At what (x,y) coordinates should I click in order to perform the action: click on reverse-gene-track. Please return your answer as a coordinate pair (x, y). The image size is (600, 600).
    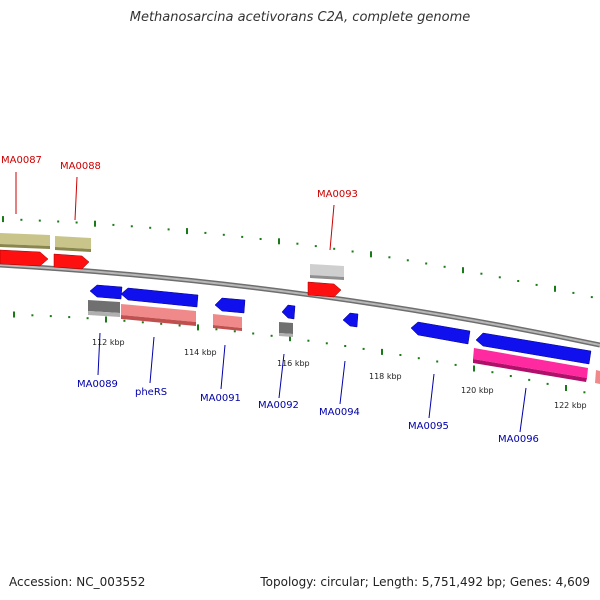
    Looking at the image, I should click on (340, 324).